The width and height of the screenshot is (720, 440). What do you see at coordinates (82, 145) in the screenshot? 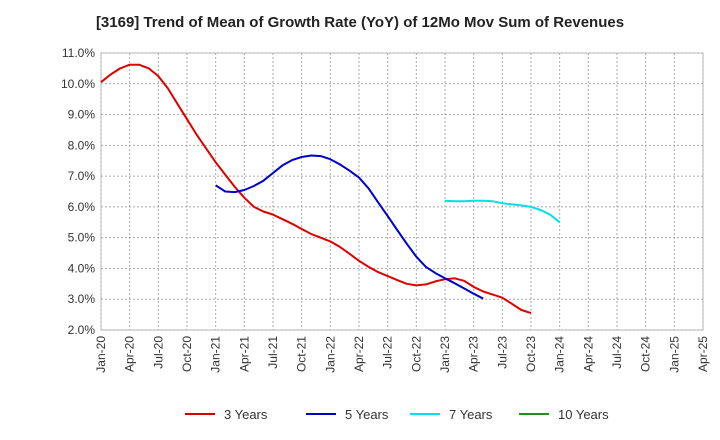
I see `y-tick-label: 8.0%` at bounding box center [82, 145].